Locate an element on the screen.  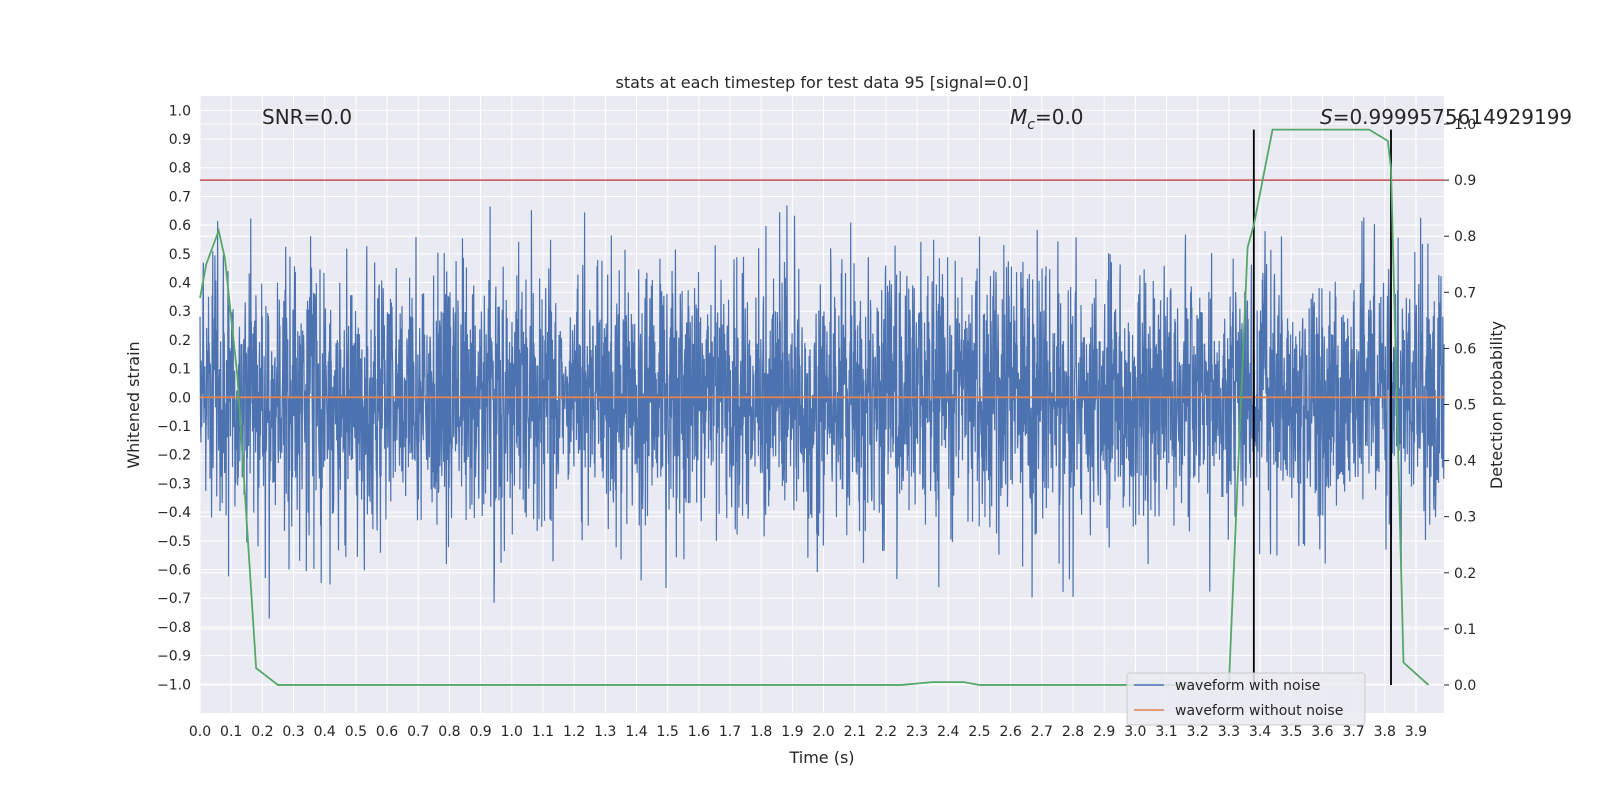
y-right-tick-label: 0.8 is located at coordinates (1465, 237).